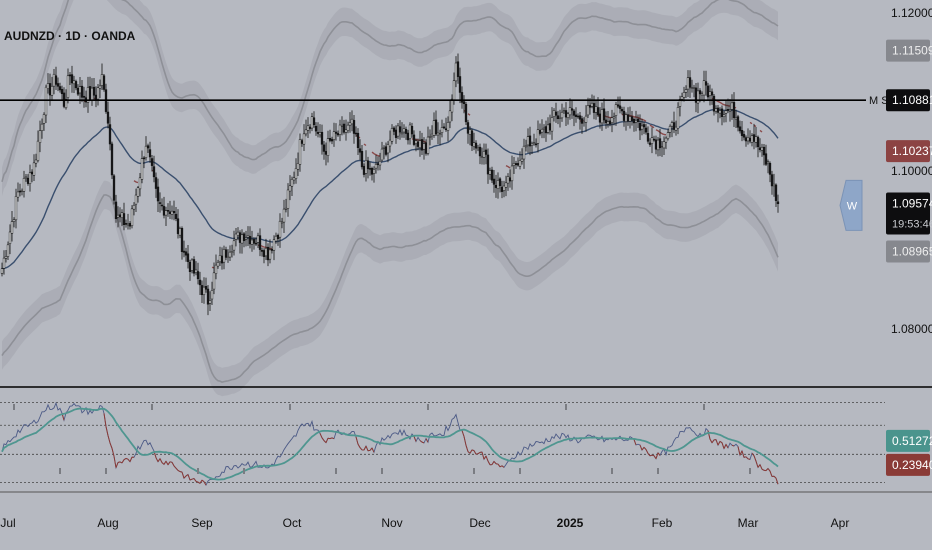 This screenshot has width=932, height=550. Describe the element at coordinates (442, 444) in the screenshot. I see `oscillator-pane` at that location.